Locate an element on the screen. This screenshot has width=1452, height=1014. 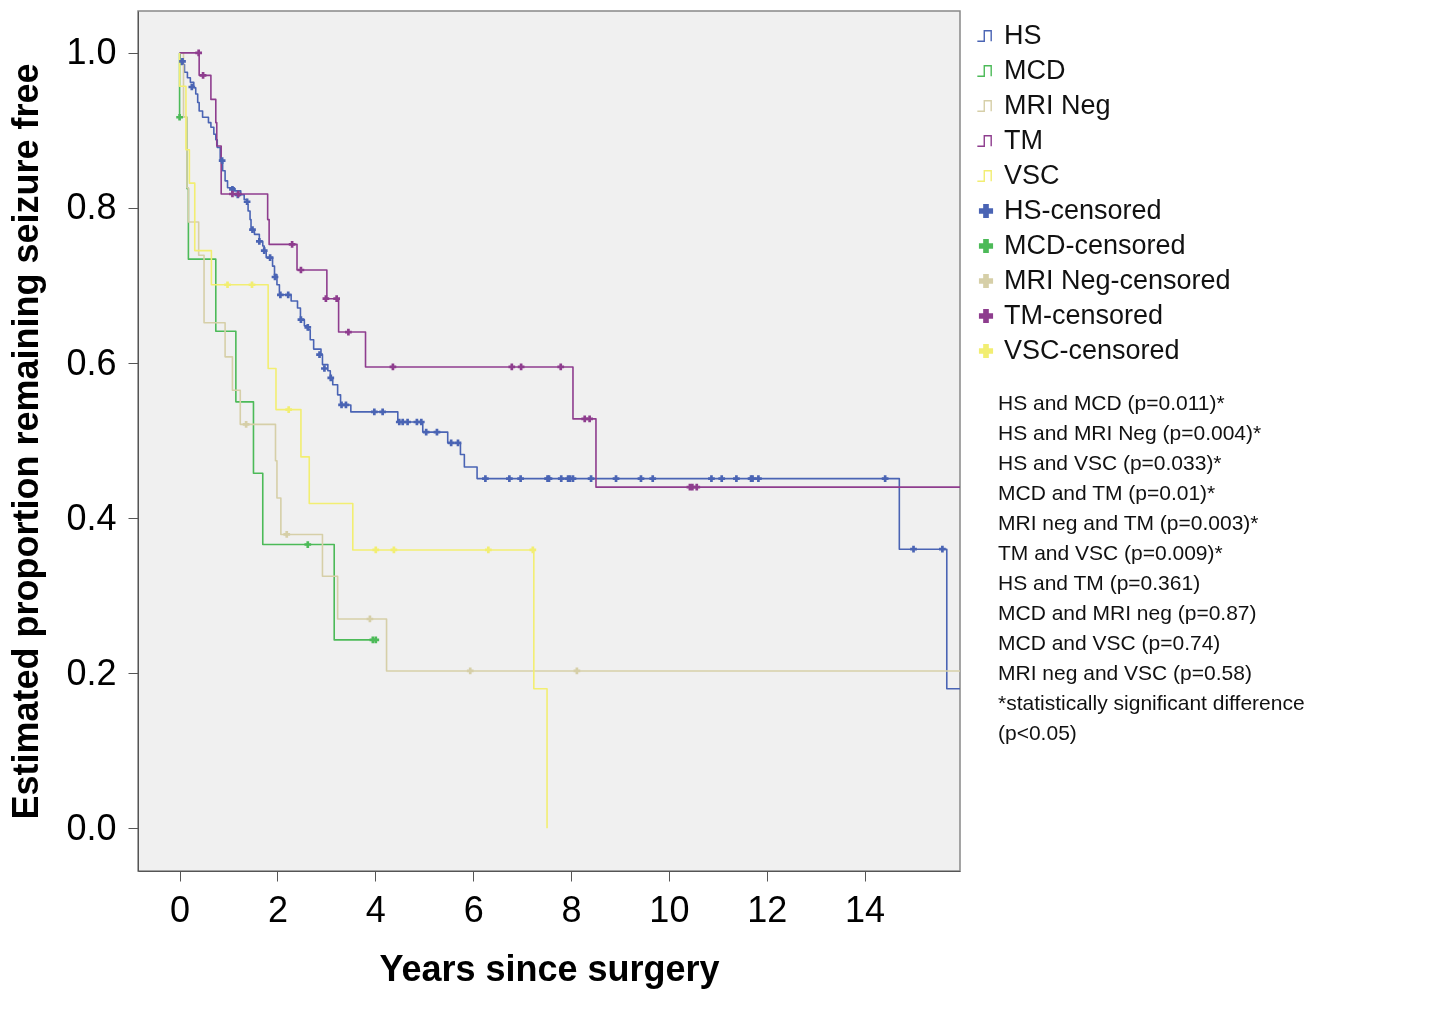
legend-label: MCD-censored is located at coordinates (1095, 245).